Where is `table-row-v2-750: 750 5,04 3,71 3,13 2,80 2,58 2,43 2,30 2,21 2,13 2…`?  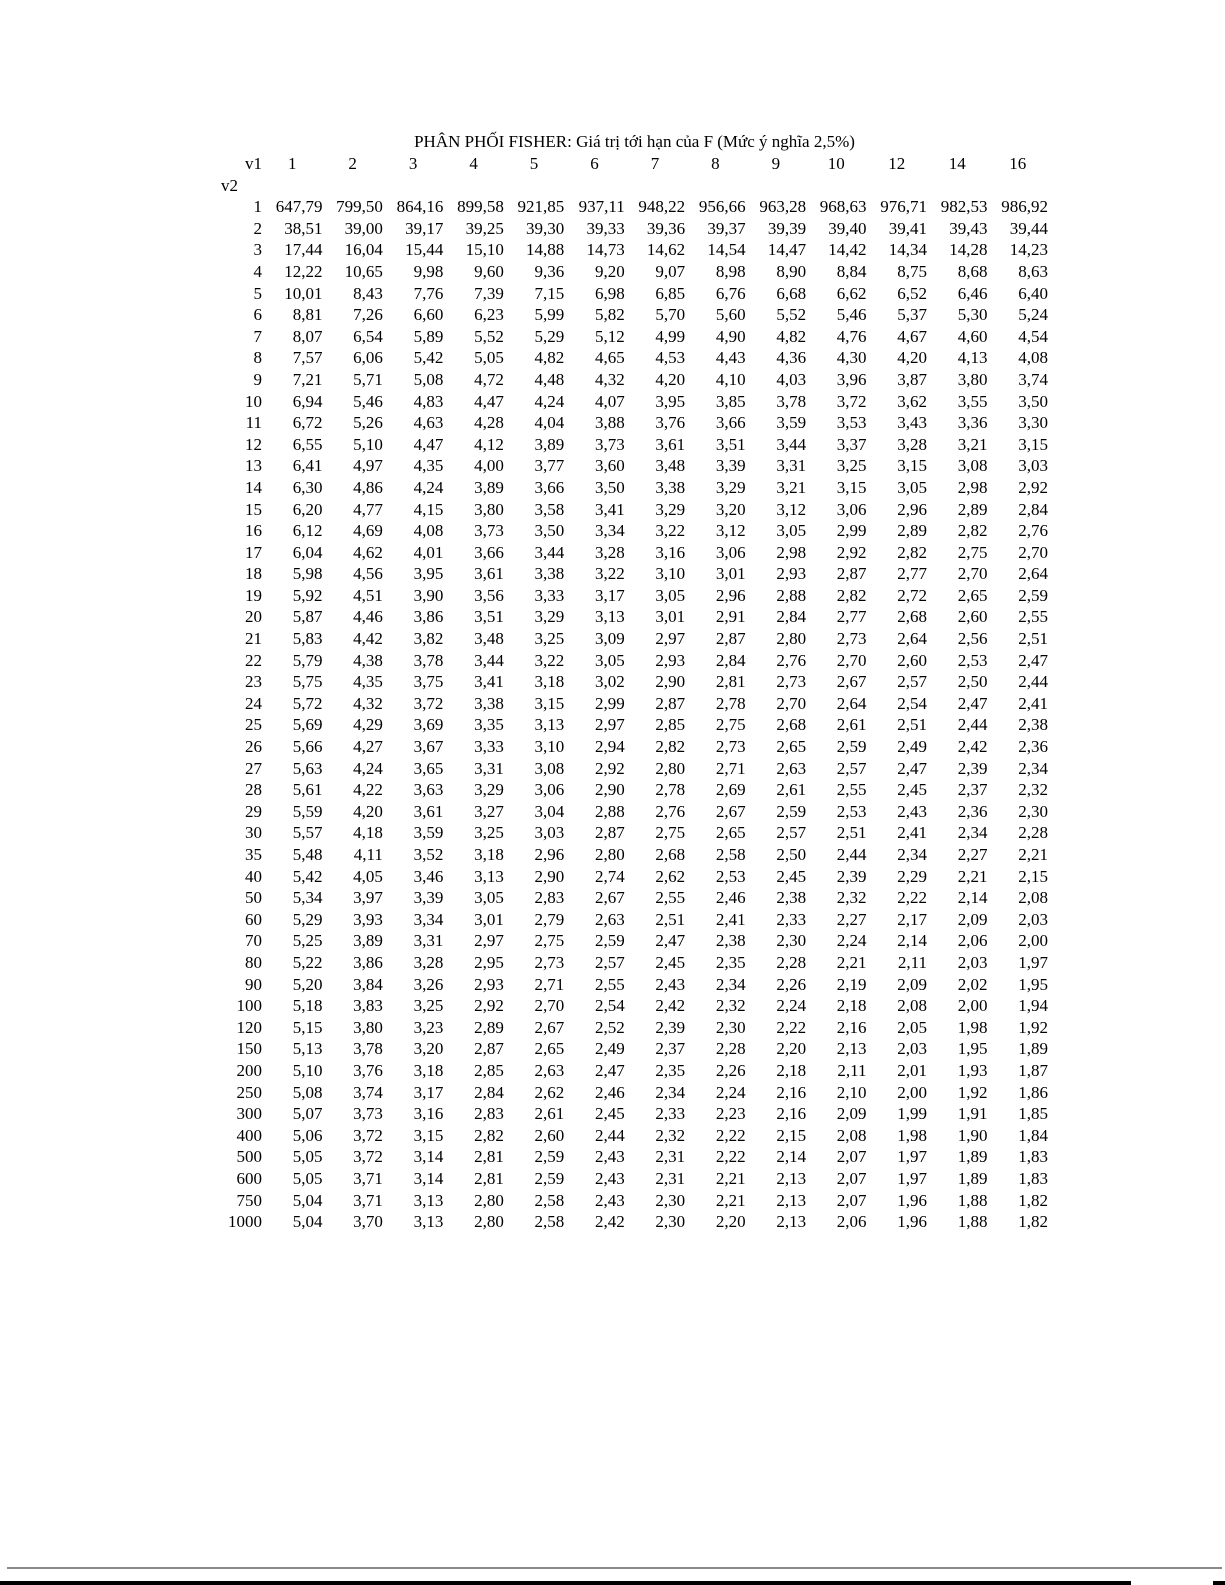
table-row-v2-750: 750 5,04 3,71 3,13 2,80 2,58 2,43 2,30 2,21 2,13 2… is located at coordinates (635, 1201).